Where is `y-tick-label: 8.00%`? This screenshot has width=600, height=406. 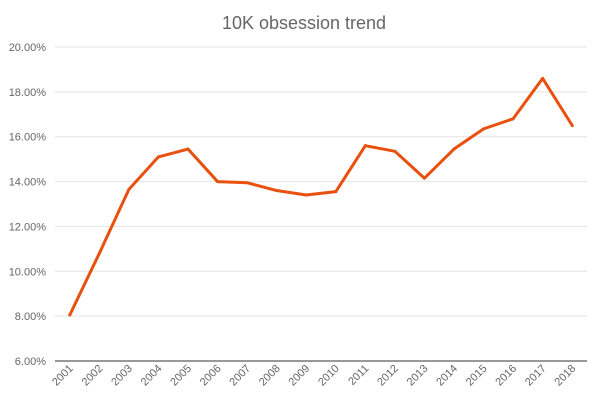
y-tick-label: 8.00% is located at coordinates (30, 317).